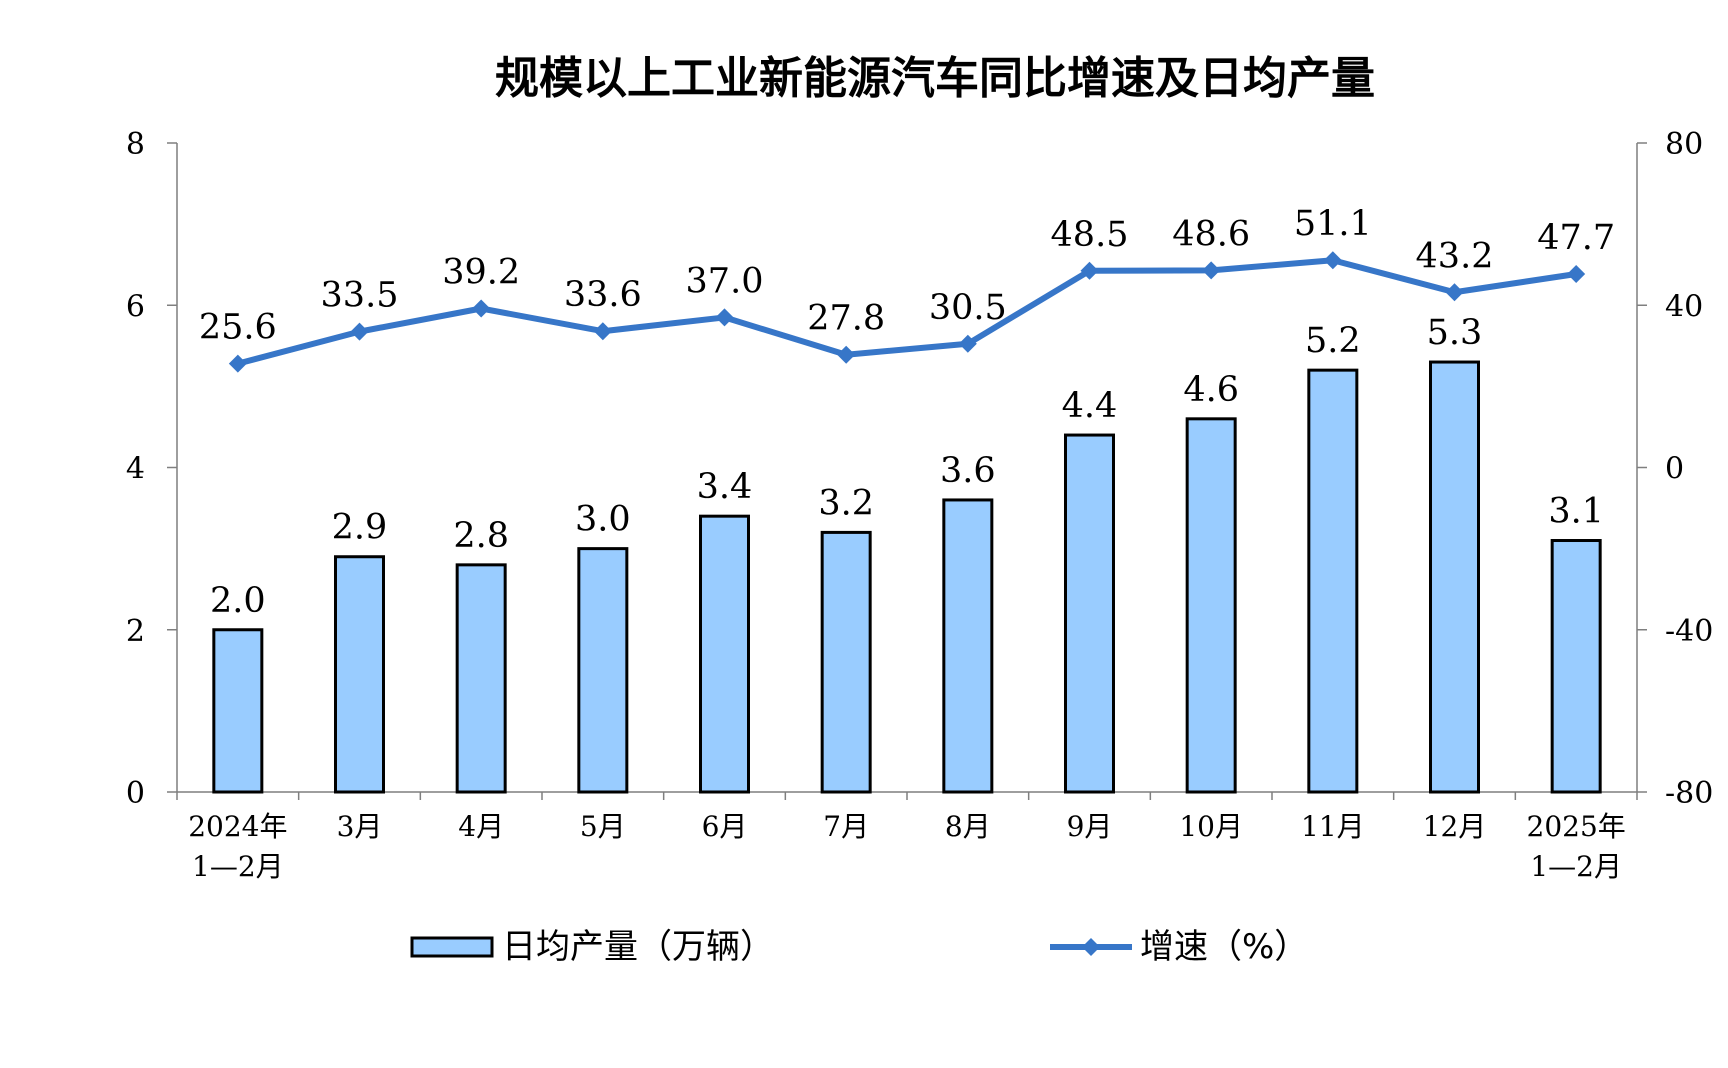 This screenshot has height=1068, width=1728. What do you see at coordinates (1576, 238) in the screenshot?
I see `line-data-label: 47.7` at bounding box center [1576, 238].